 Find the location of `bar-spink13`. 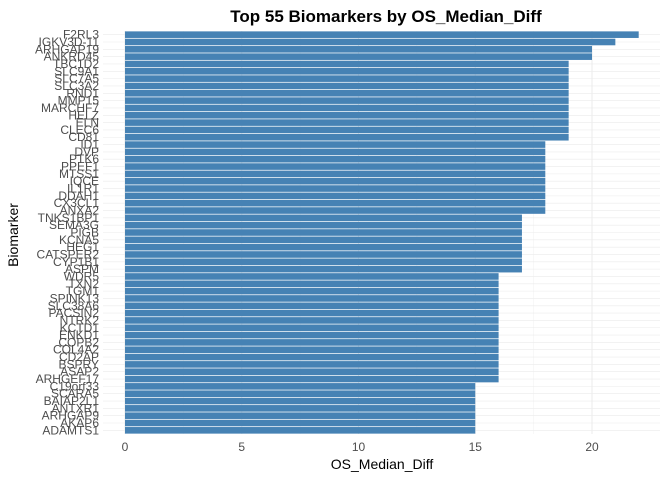

bar-spink13 is located at coordinates (312, 298).